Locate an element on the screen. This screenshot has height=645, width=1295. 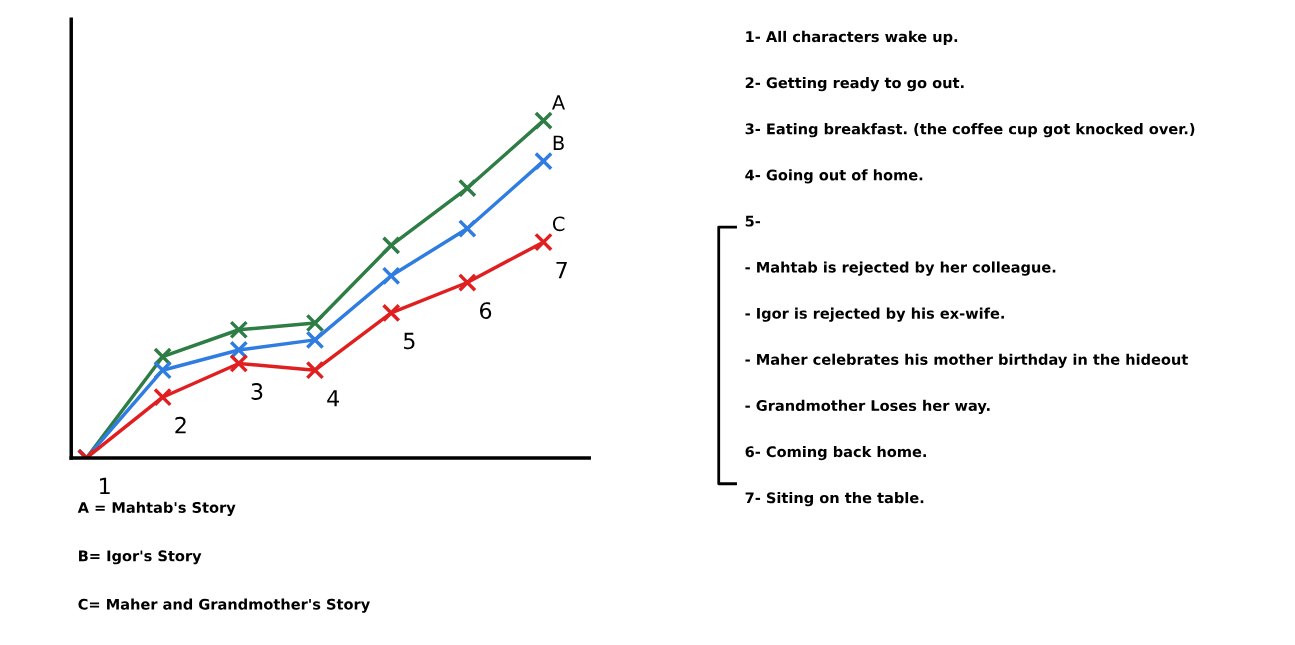
text: - Grandmother Loses her way. is located at coordinates (867, 407).